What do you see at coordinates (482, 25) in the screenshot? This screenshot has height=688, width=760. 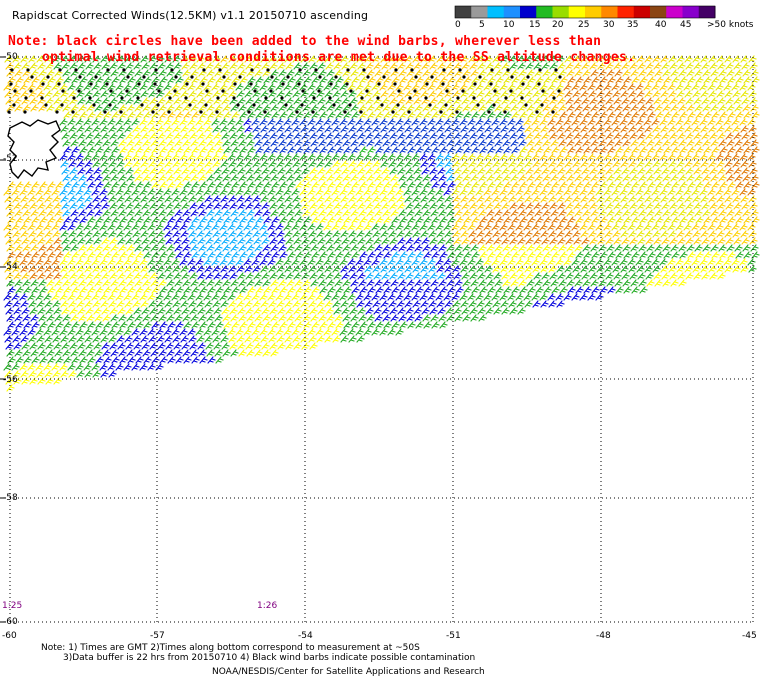 I see `colorbar-label-5: 5` at bounding box center [482, 25].